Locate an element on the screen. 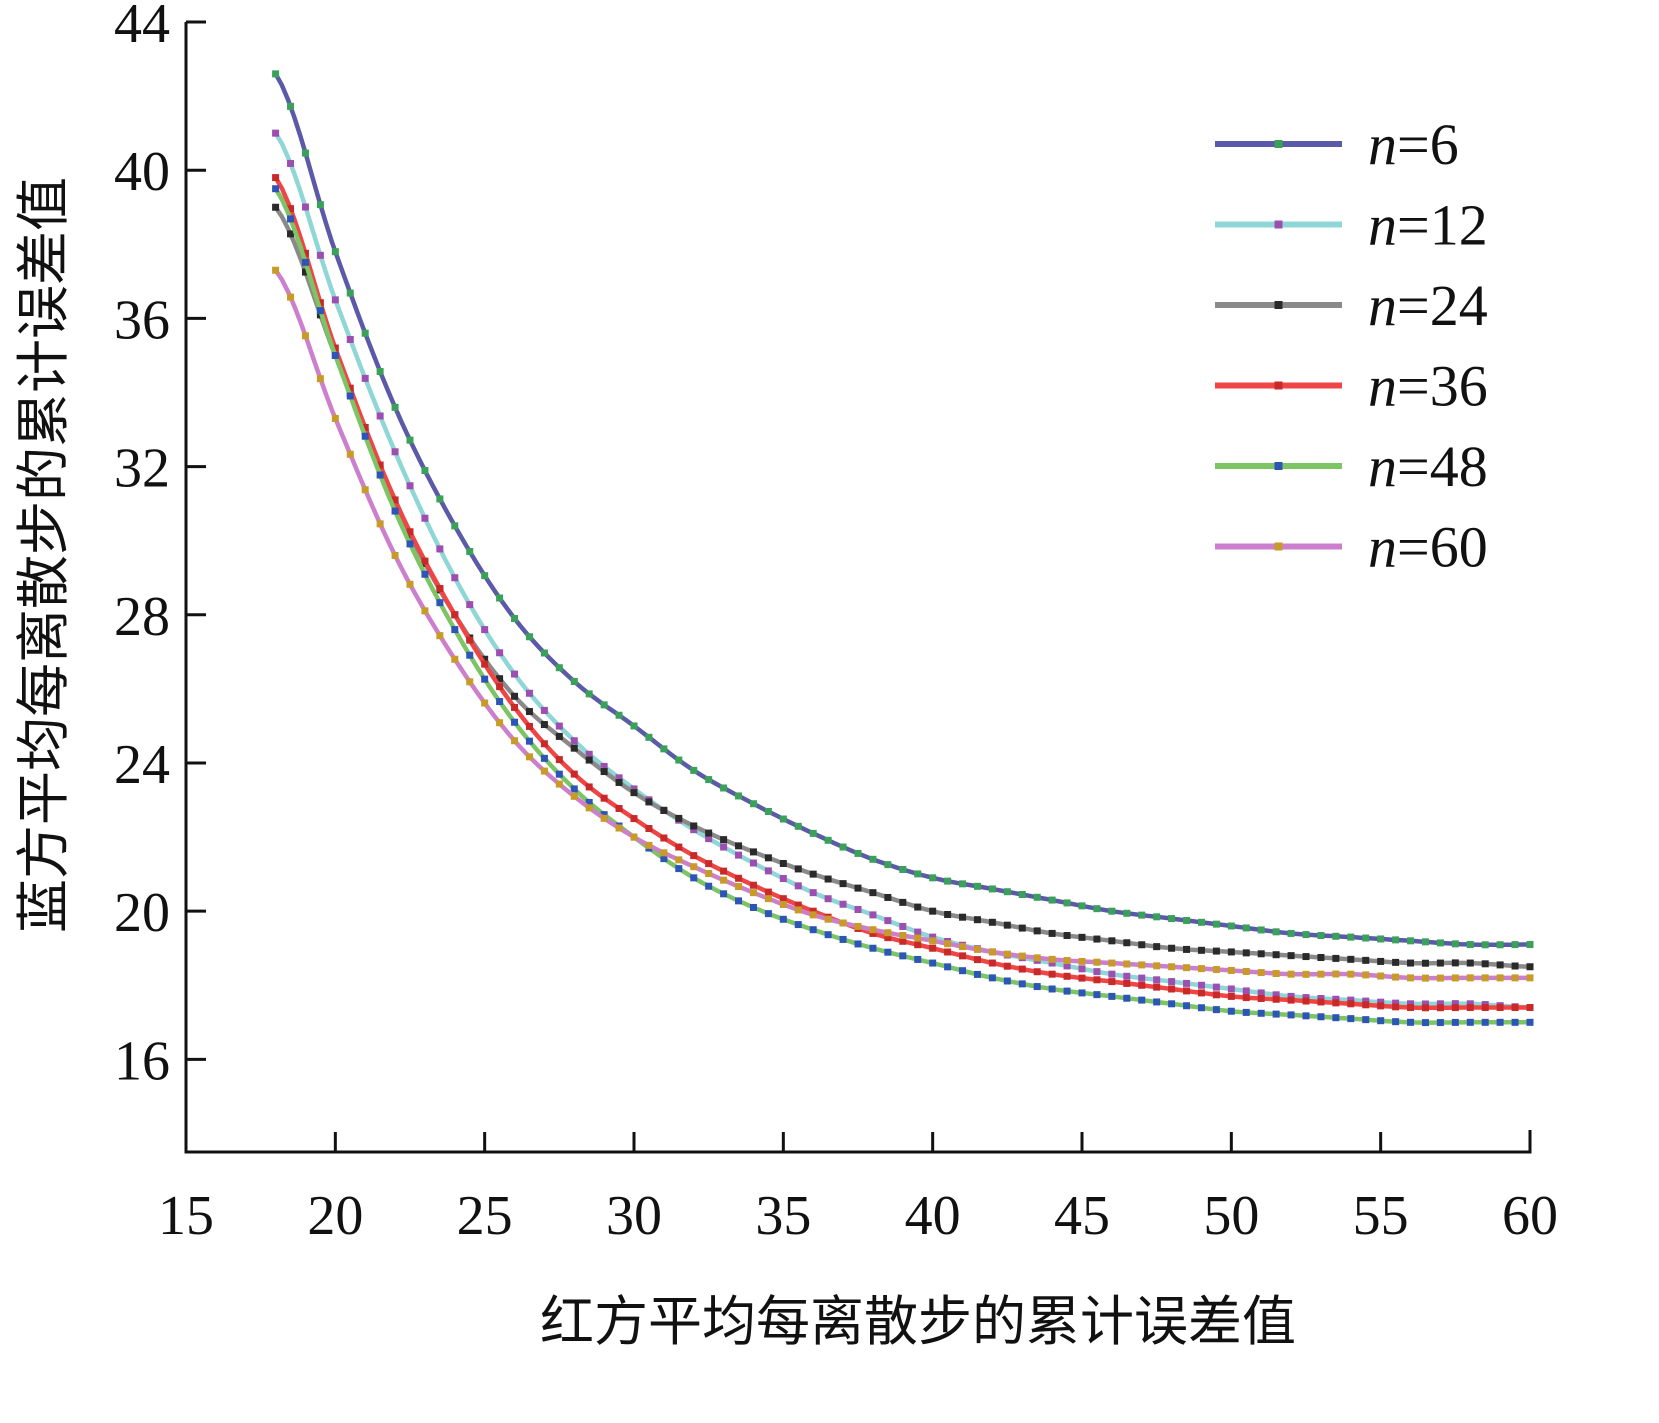  x-axis-title: 红方平均每离散步的累计误差值 is located at coordinates (918, 1321).